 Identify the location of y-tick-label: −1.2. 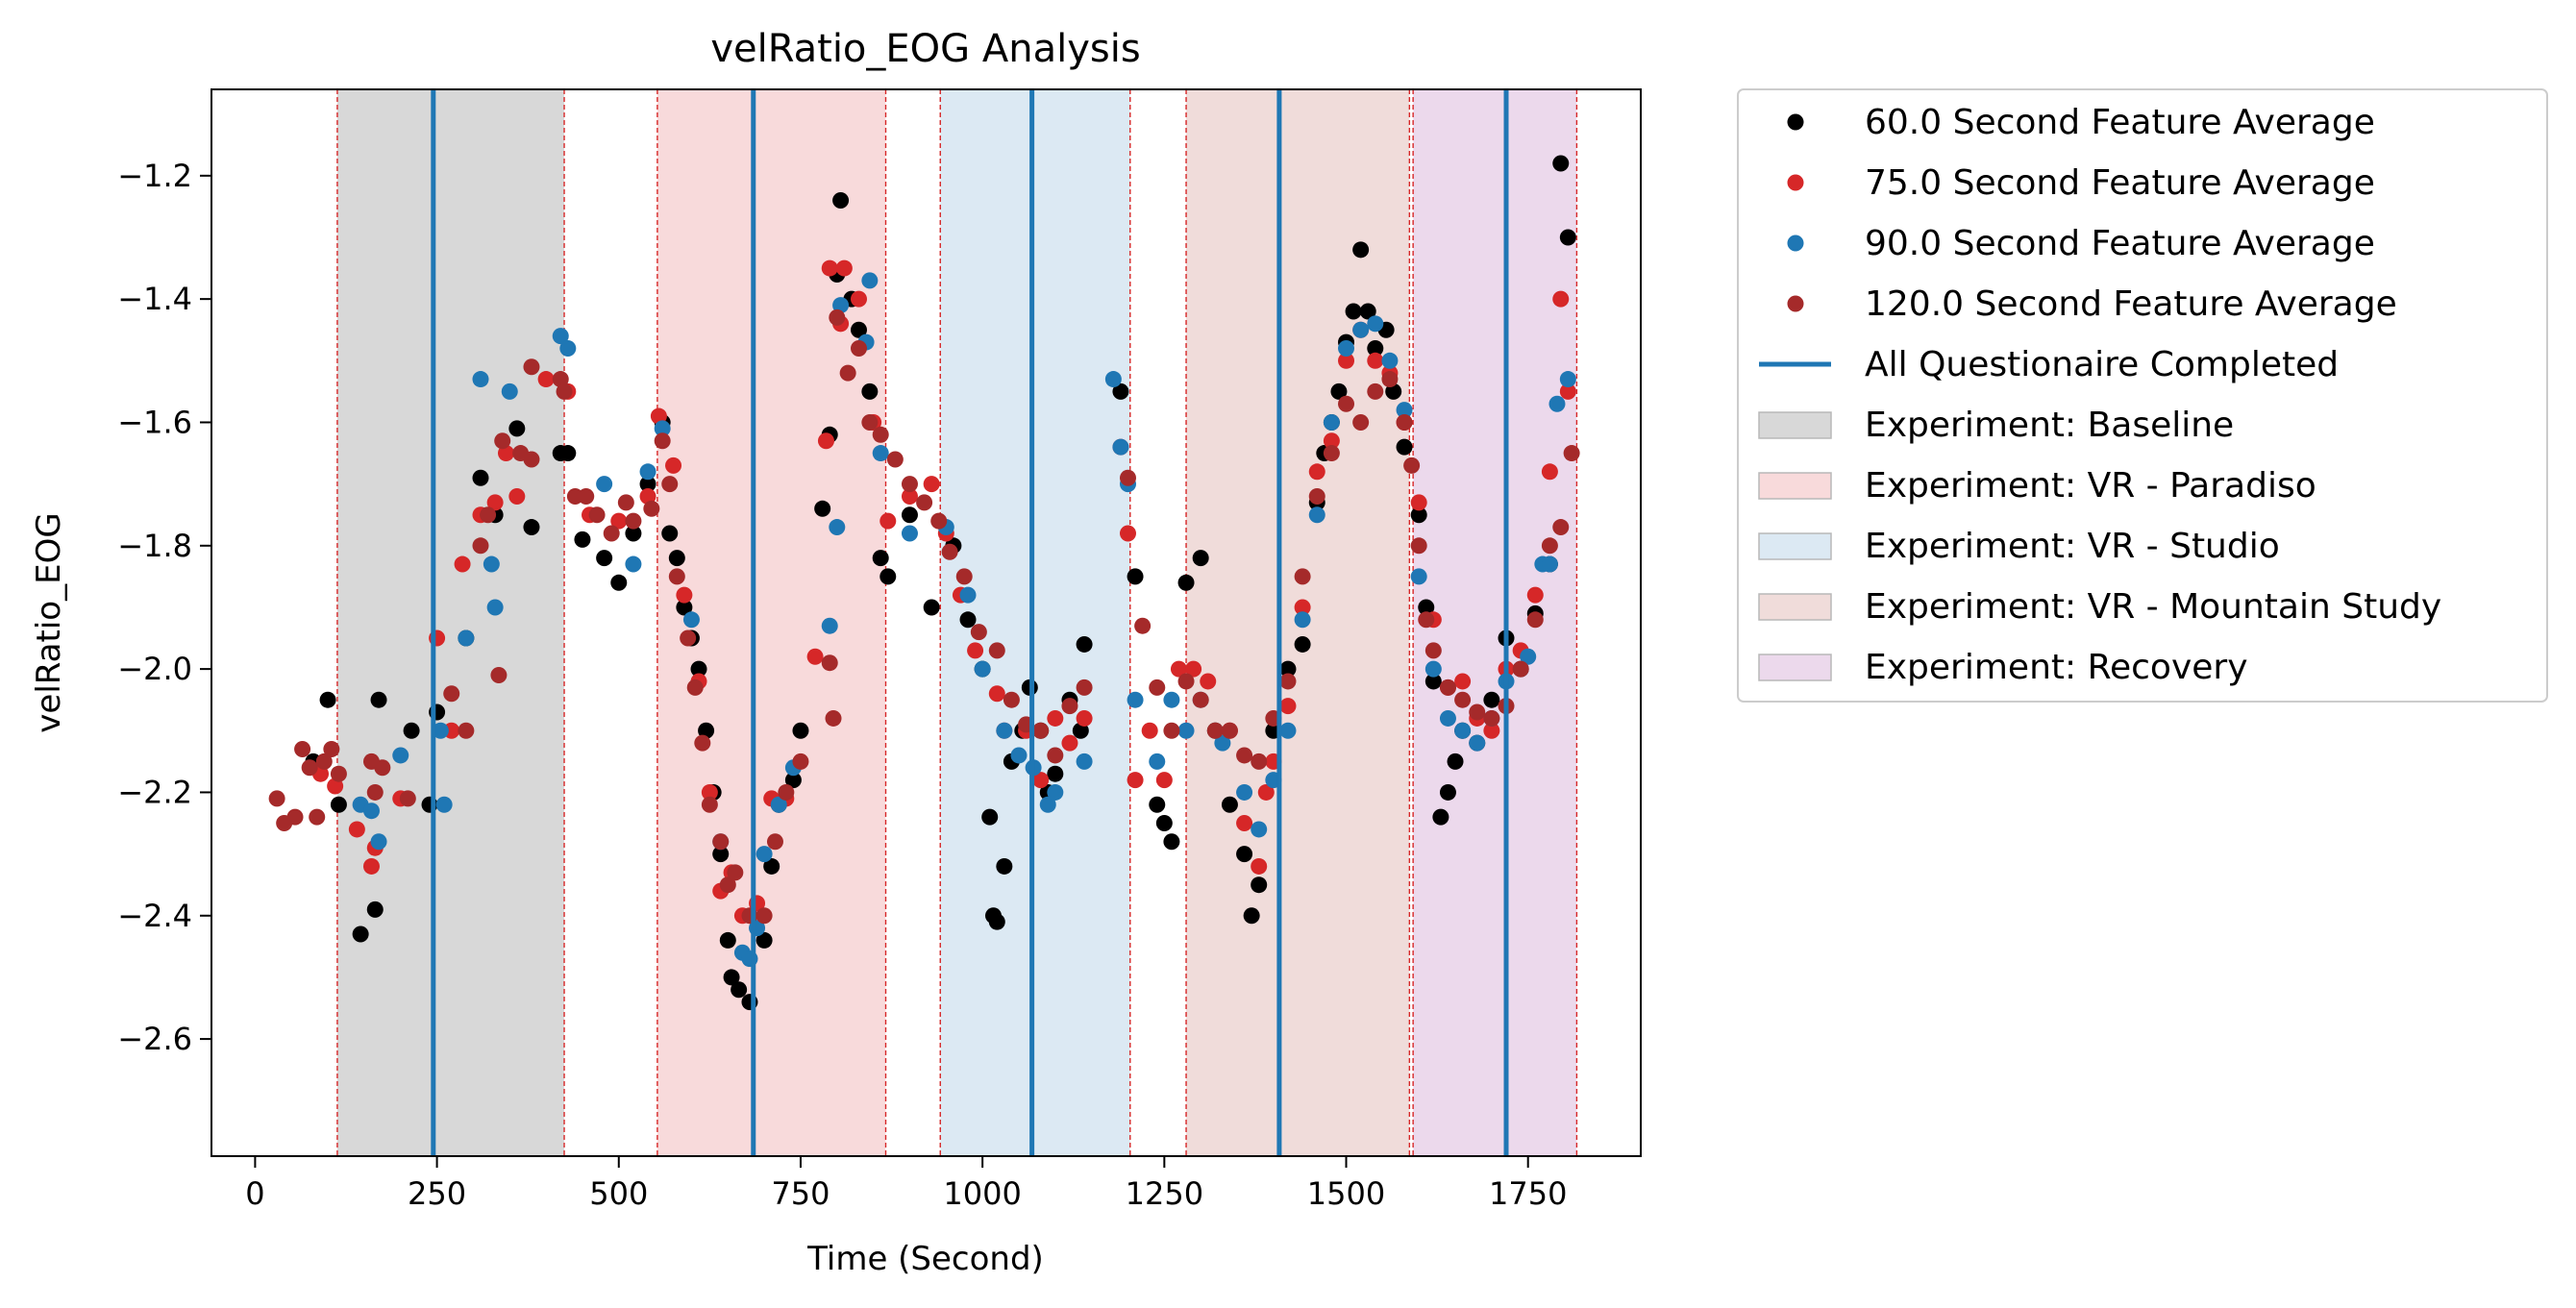
(154, 176).